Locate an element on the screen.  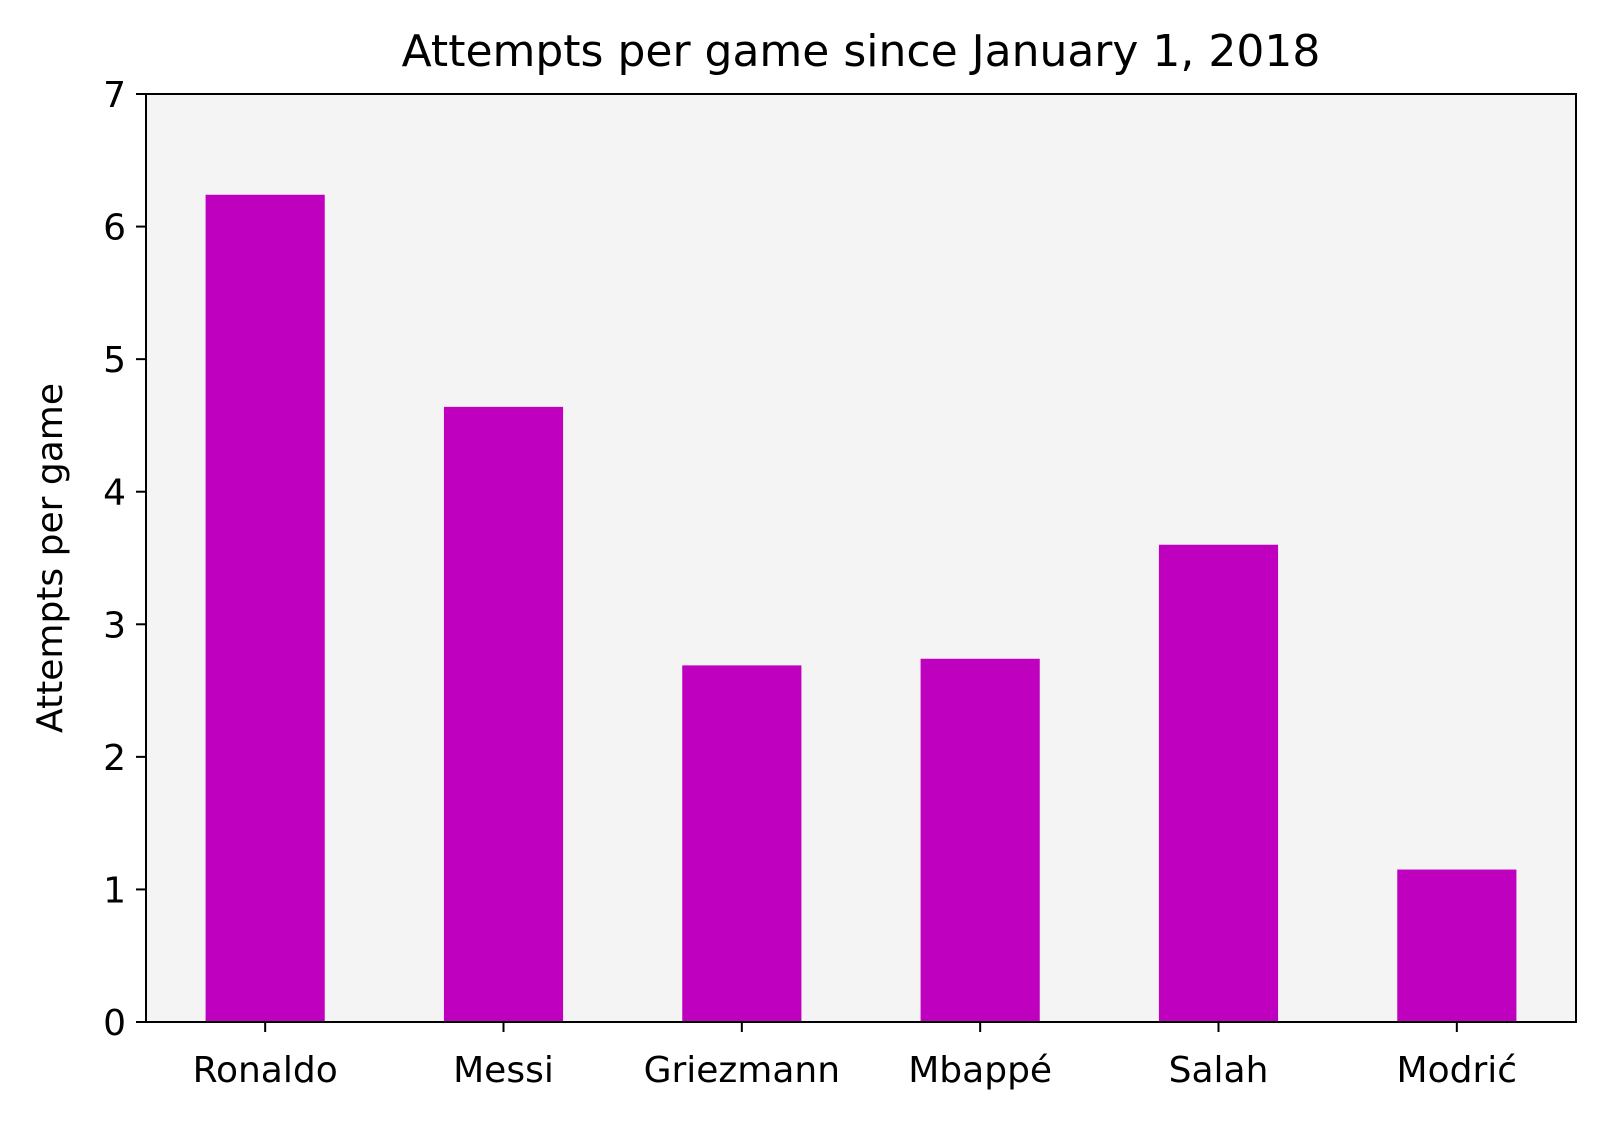
y-tick-label-4: 4 is located at coordinates (114, 493).